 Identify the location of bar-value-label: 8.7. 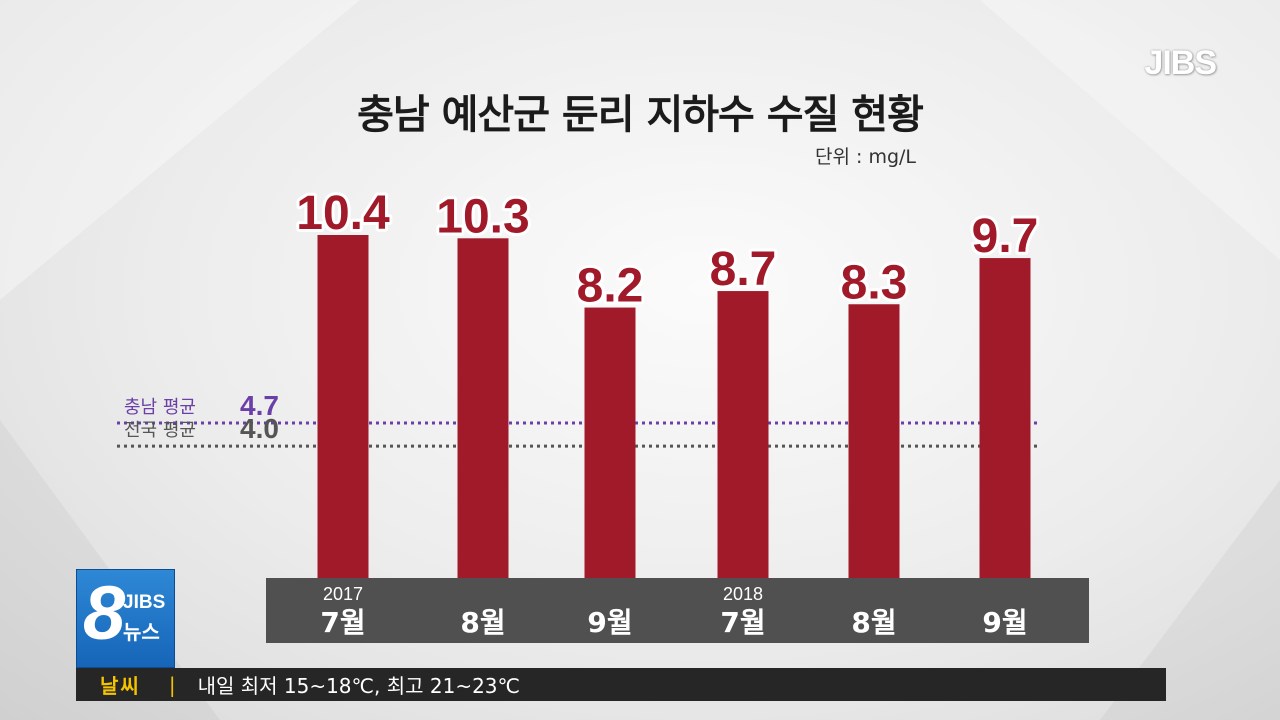
(743, 269).